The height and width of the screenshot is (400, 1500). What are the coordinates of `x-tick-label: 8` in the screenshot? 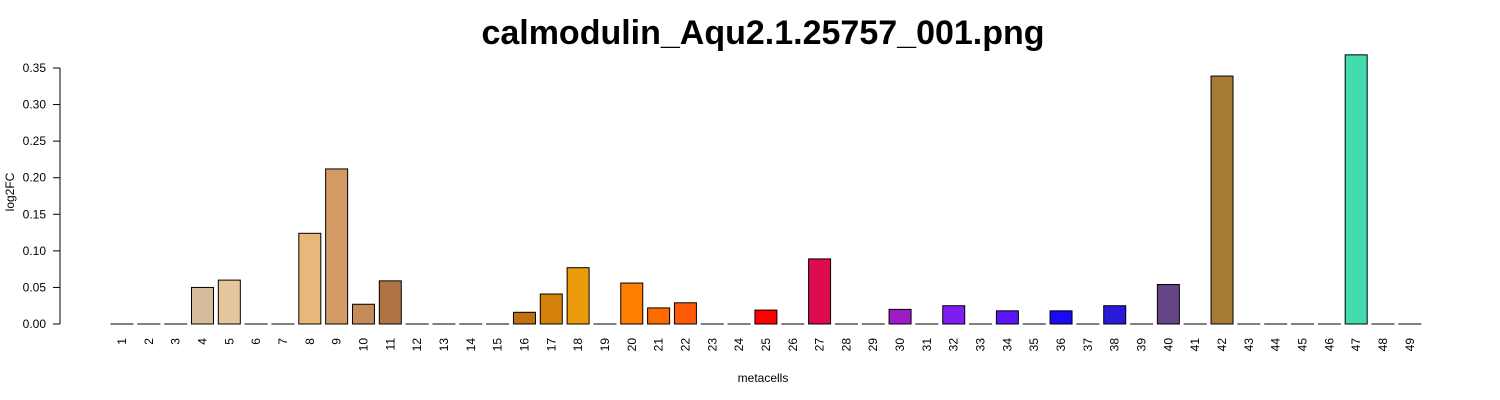 It's located at (310, 341).